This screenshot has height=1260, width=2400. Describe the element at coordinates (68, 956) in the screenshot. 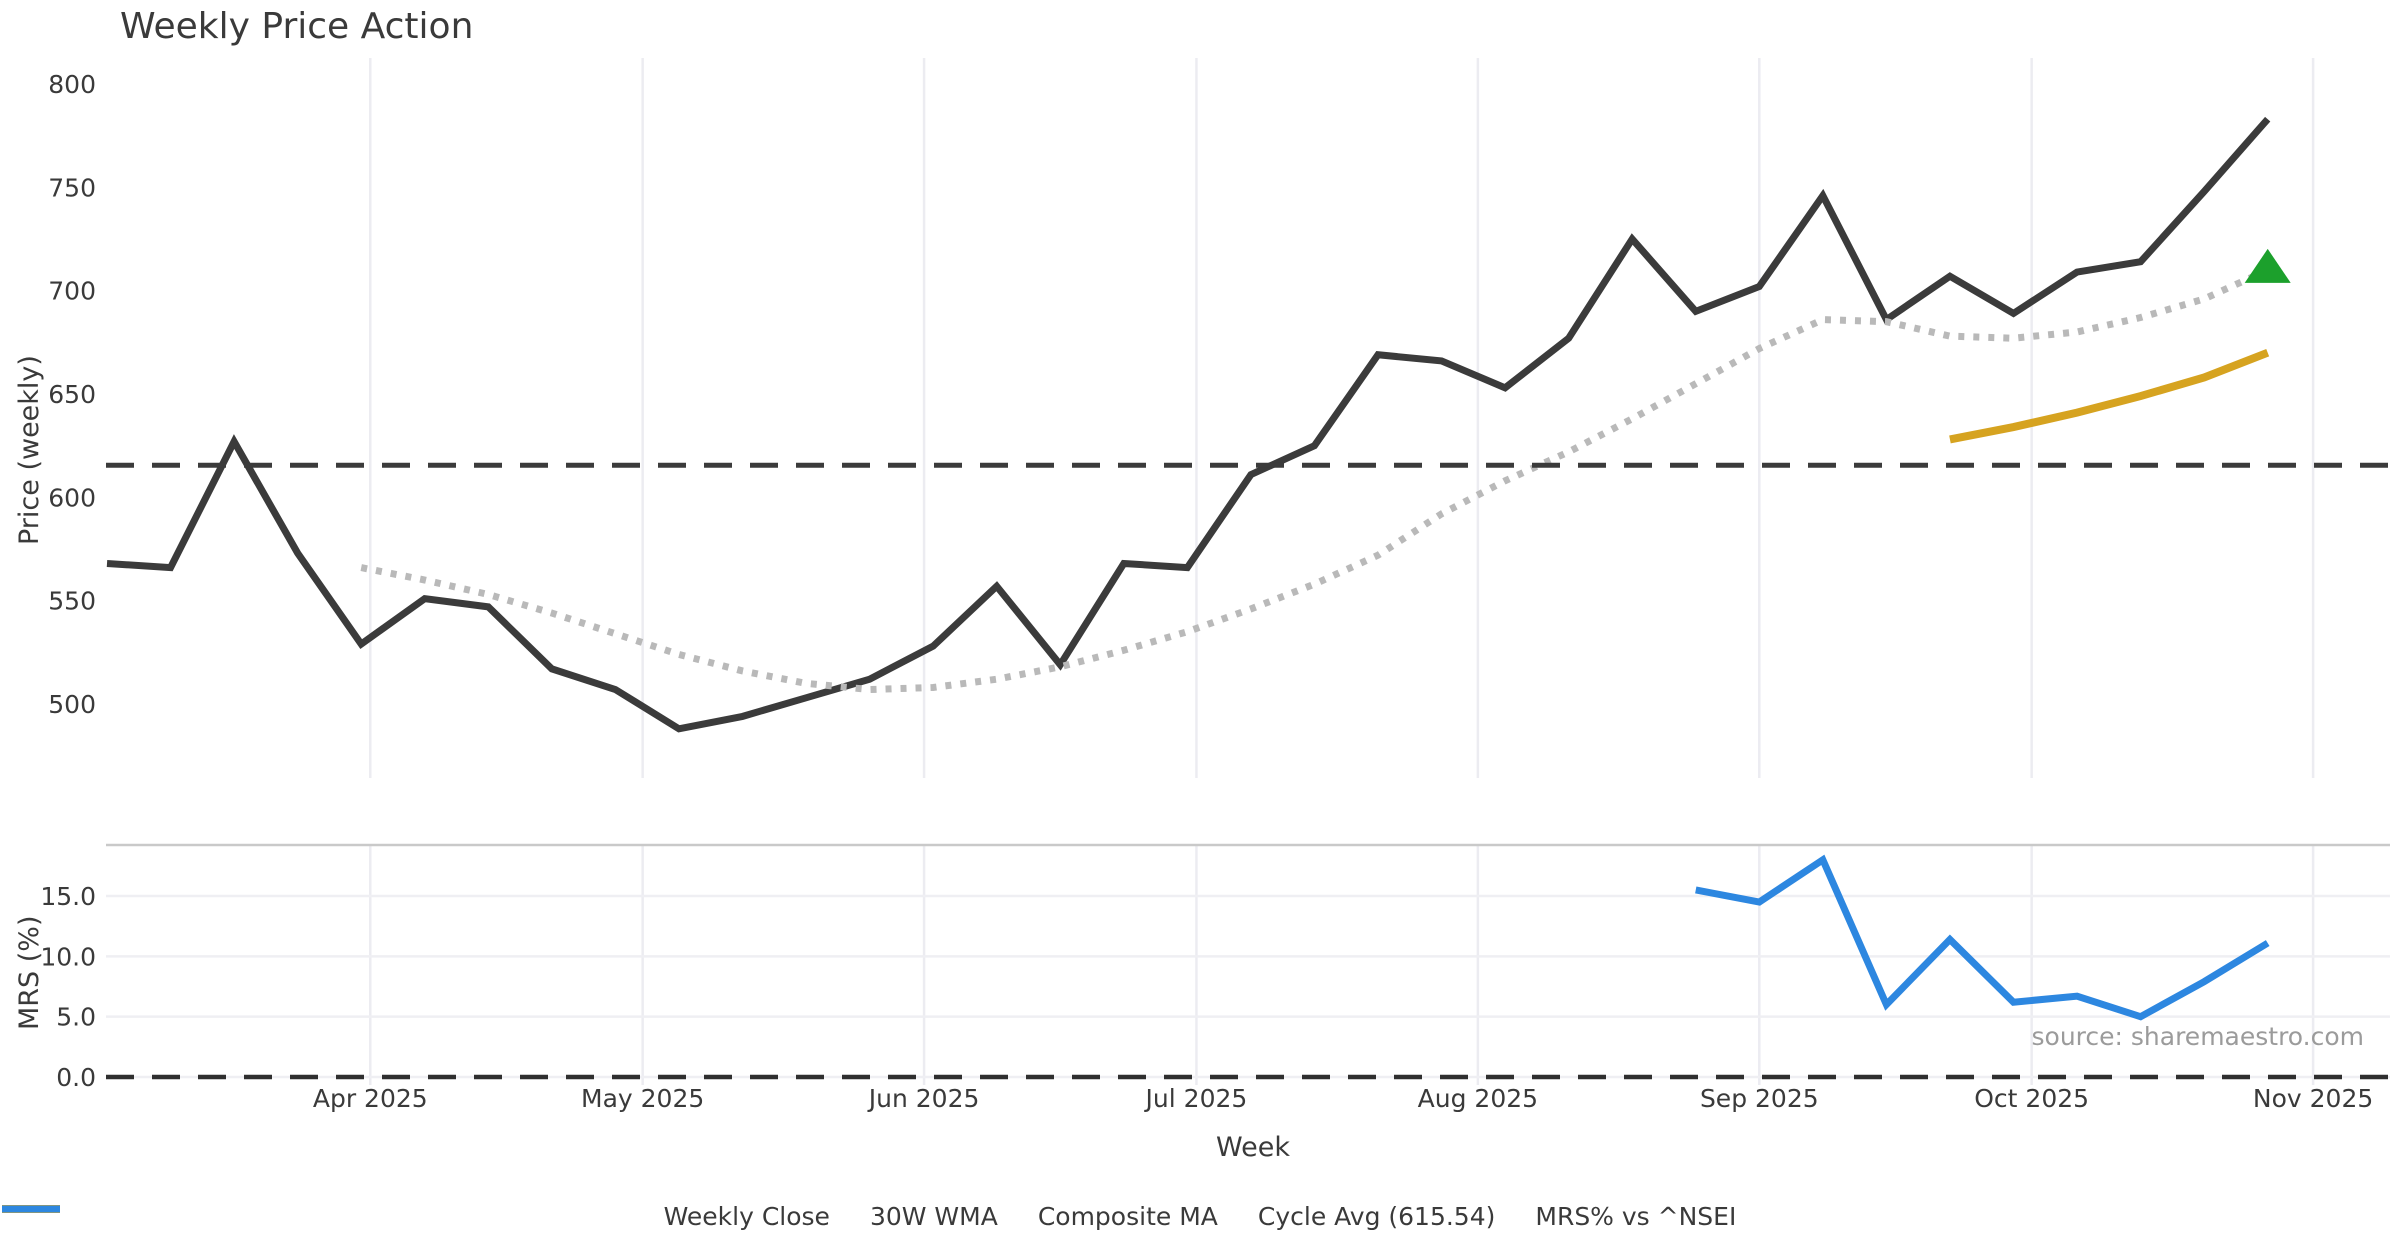

I see `mrs-tick-label: 10.0` at that location.